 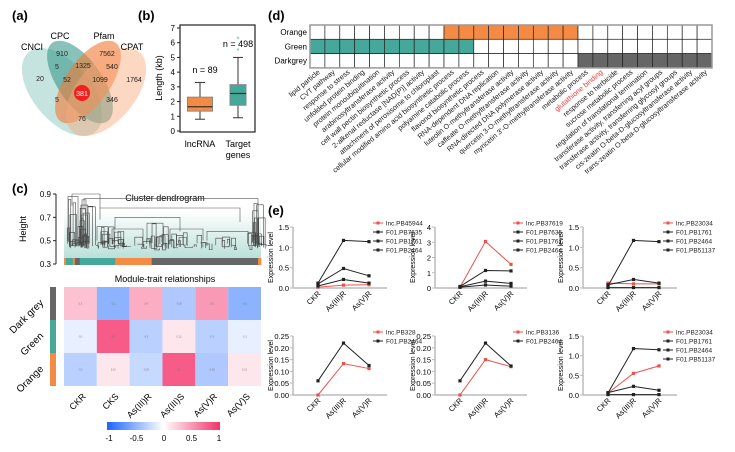 I want to click on series-line, so click(x=343, y=261).